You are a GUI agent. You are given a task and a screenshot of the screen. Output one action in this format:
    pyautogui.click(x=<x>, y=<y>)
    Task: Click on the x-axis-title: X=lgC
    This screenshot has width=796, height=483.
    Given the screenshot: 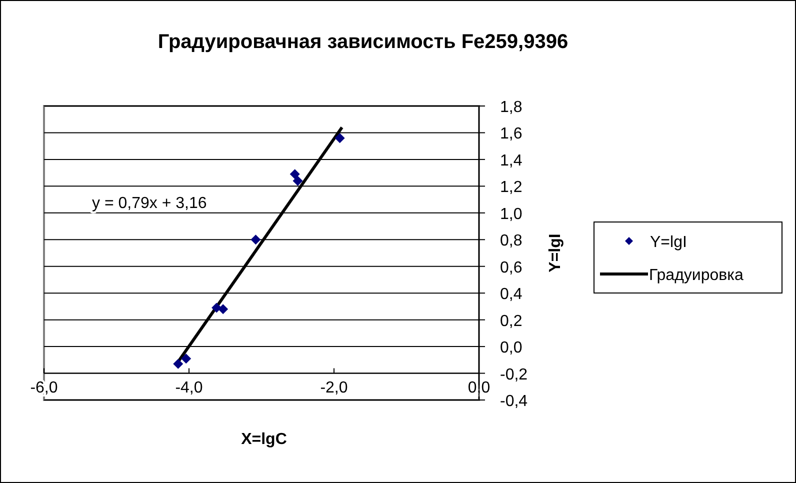 What is the action you would take?
    pyautogui.click(x=264, y=439)
    